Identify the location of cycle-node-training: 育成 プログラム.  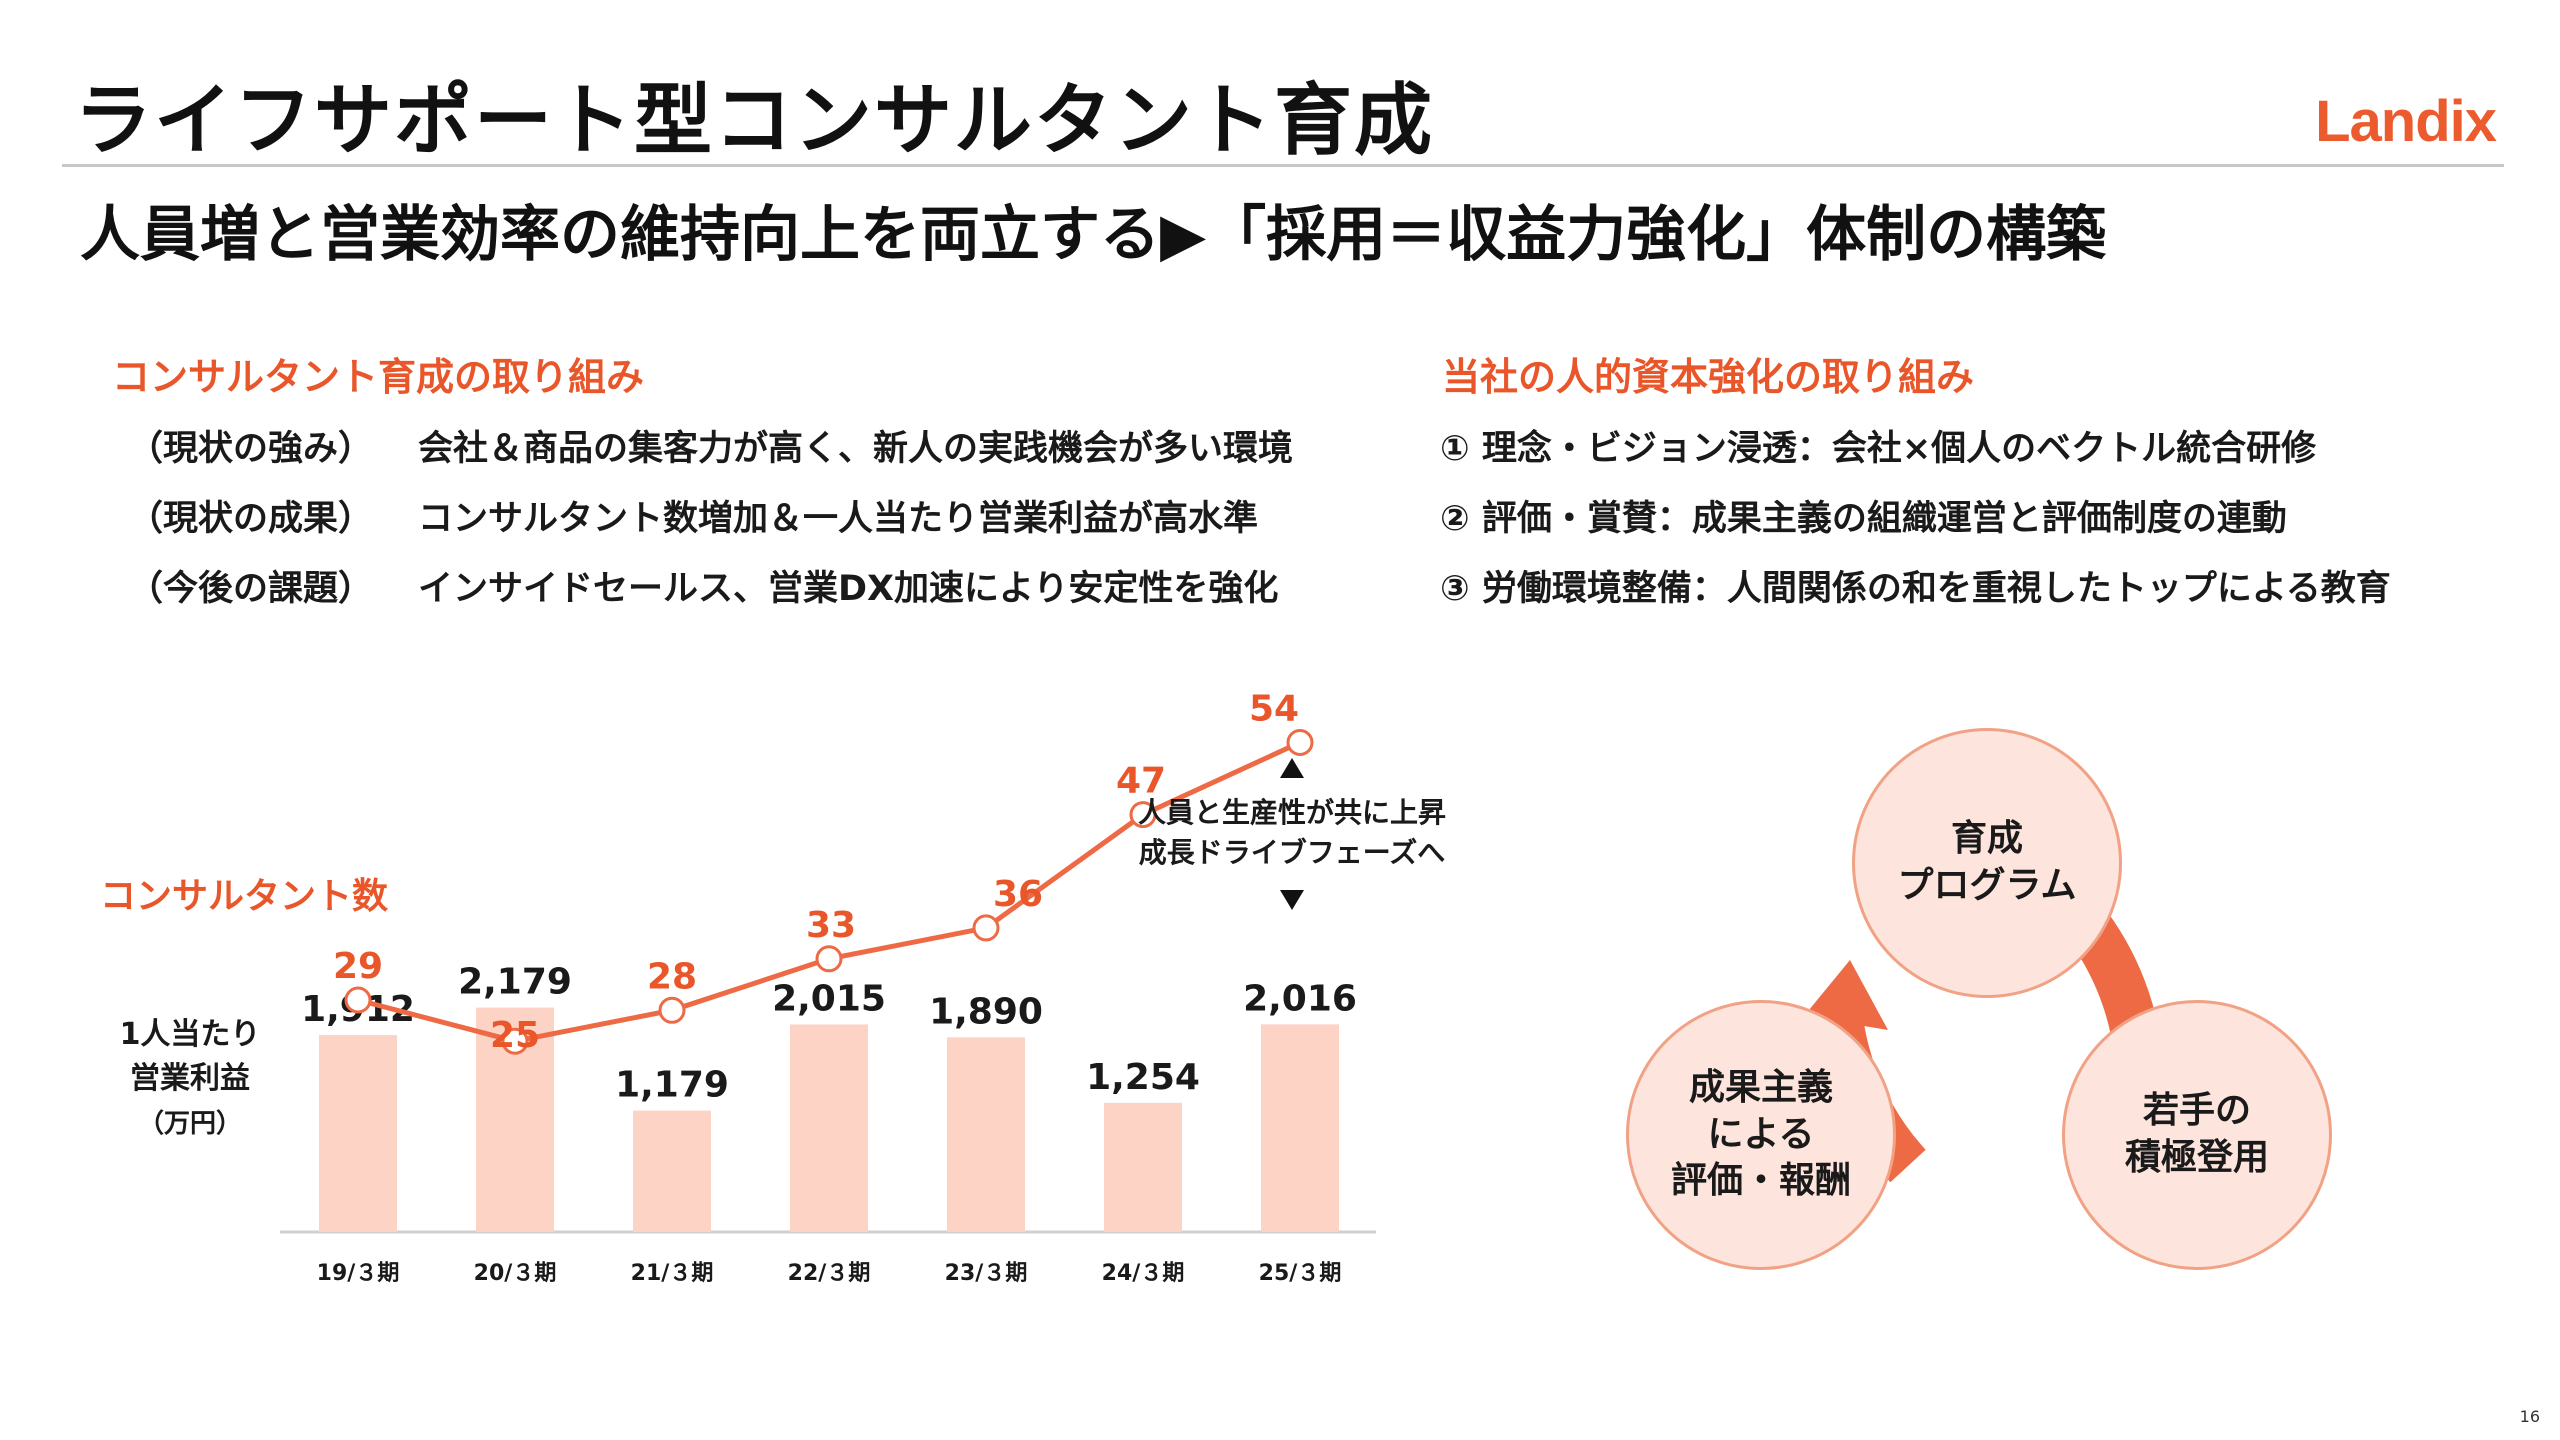
(1987, 863).